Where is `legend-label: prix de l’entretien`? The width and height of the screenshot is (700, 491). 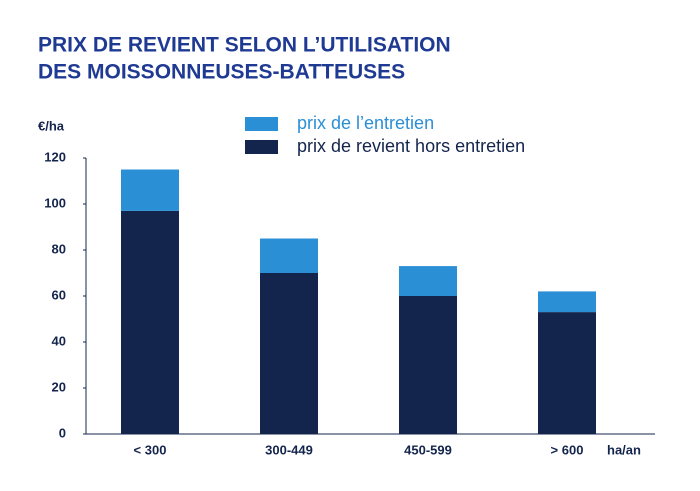
legend-label: prix de l’entretien is located at coordinates (365, 123).